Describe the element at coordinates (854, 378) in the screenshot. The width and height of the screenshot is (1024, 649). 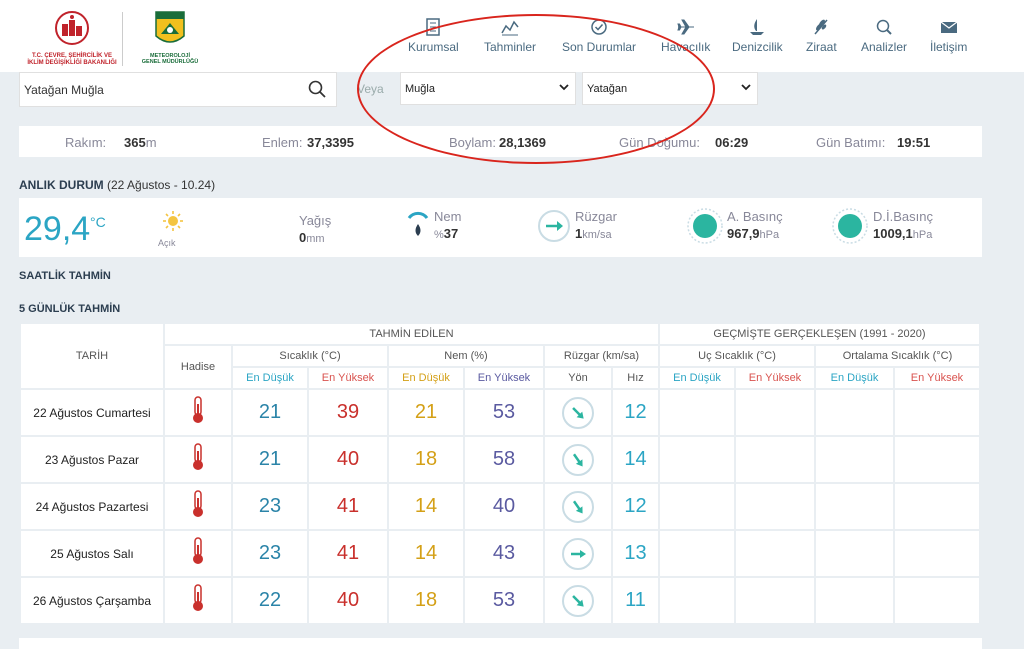
I see `avg-min-header: En Düşük` at that location.